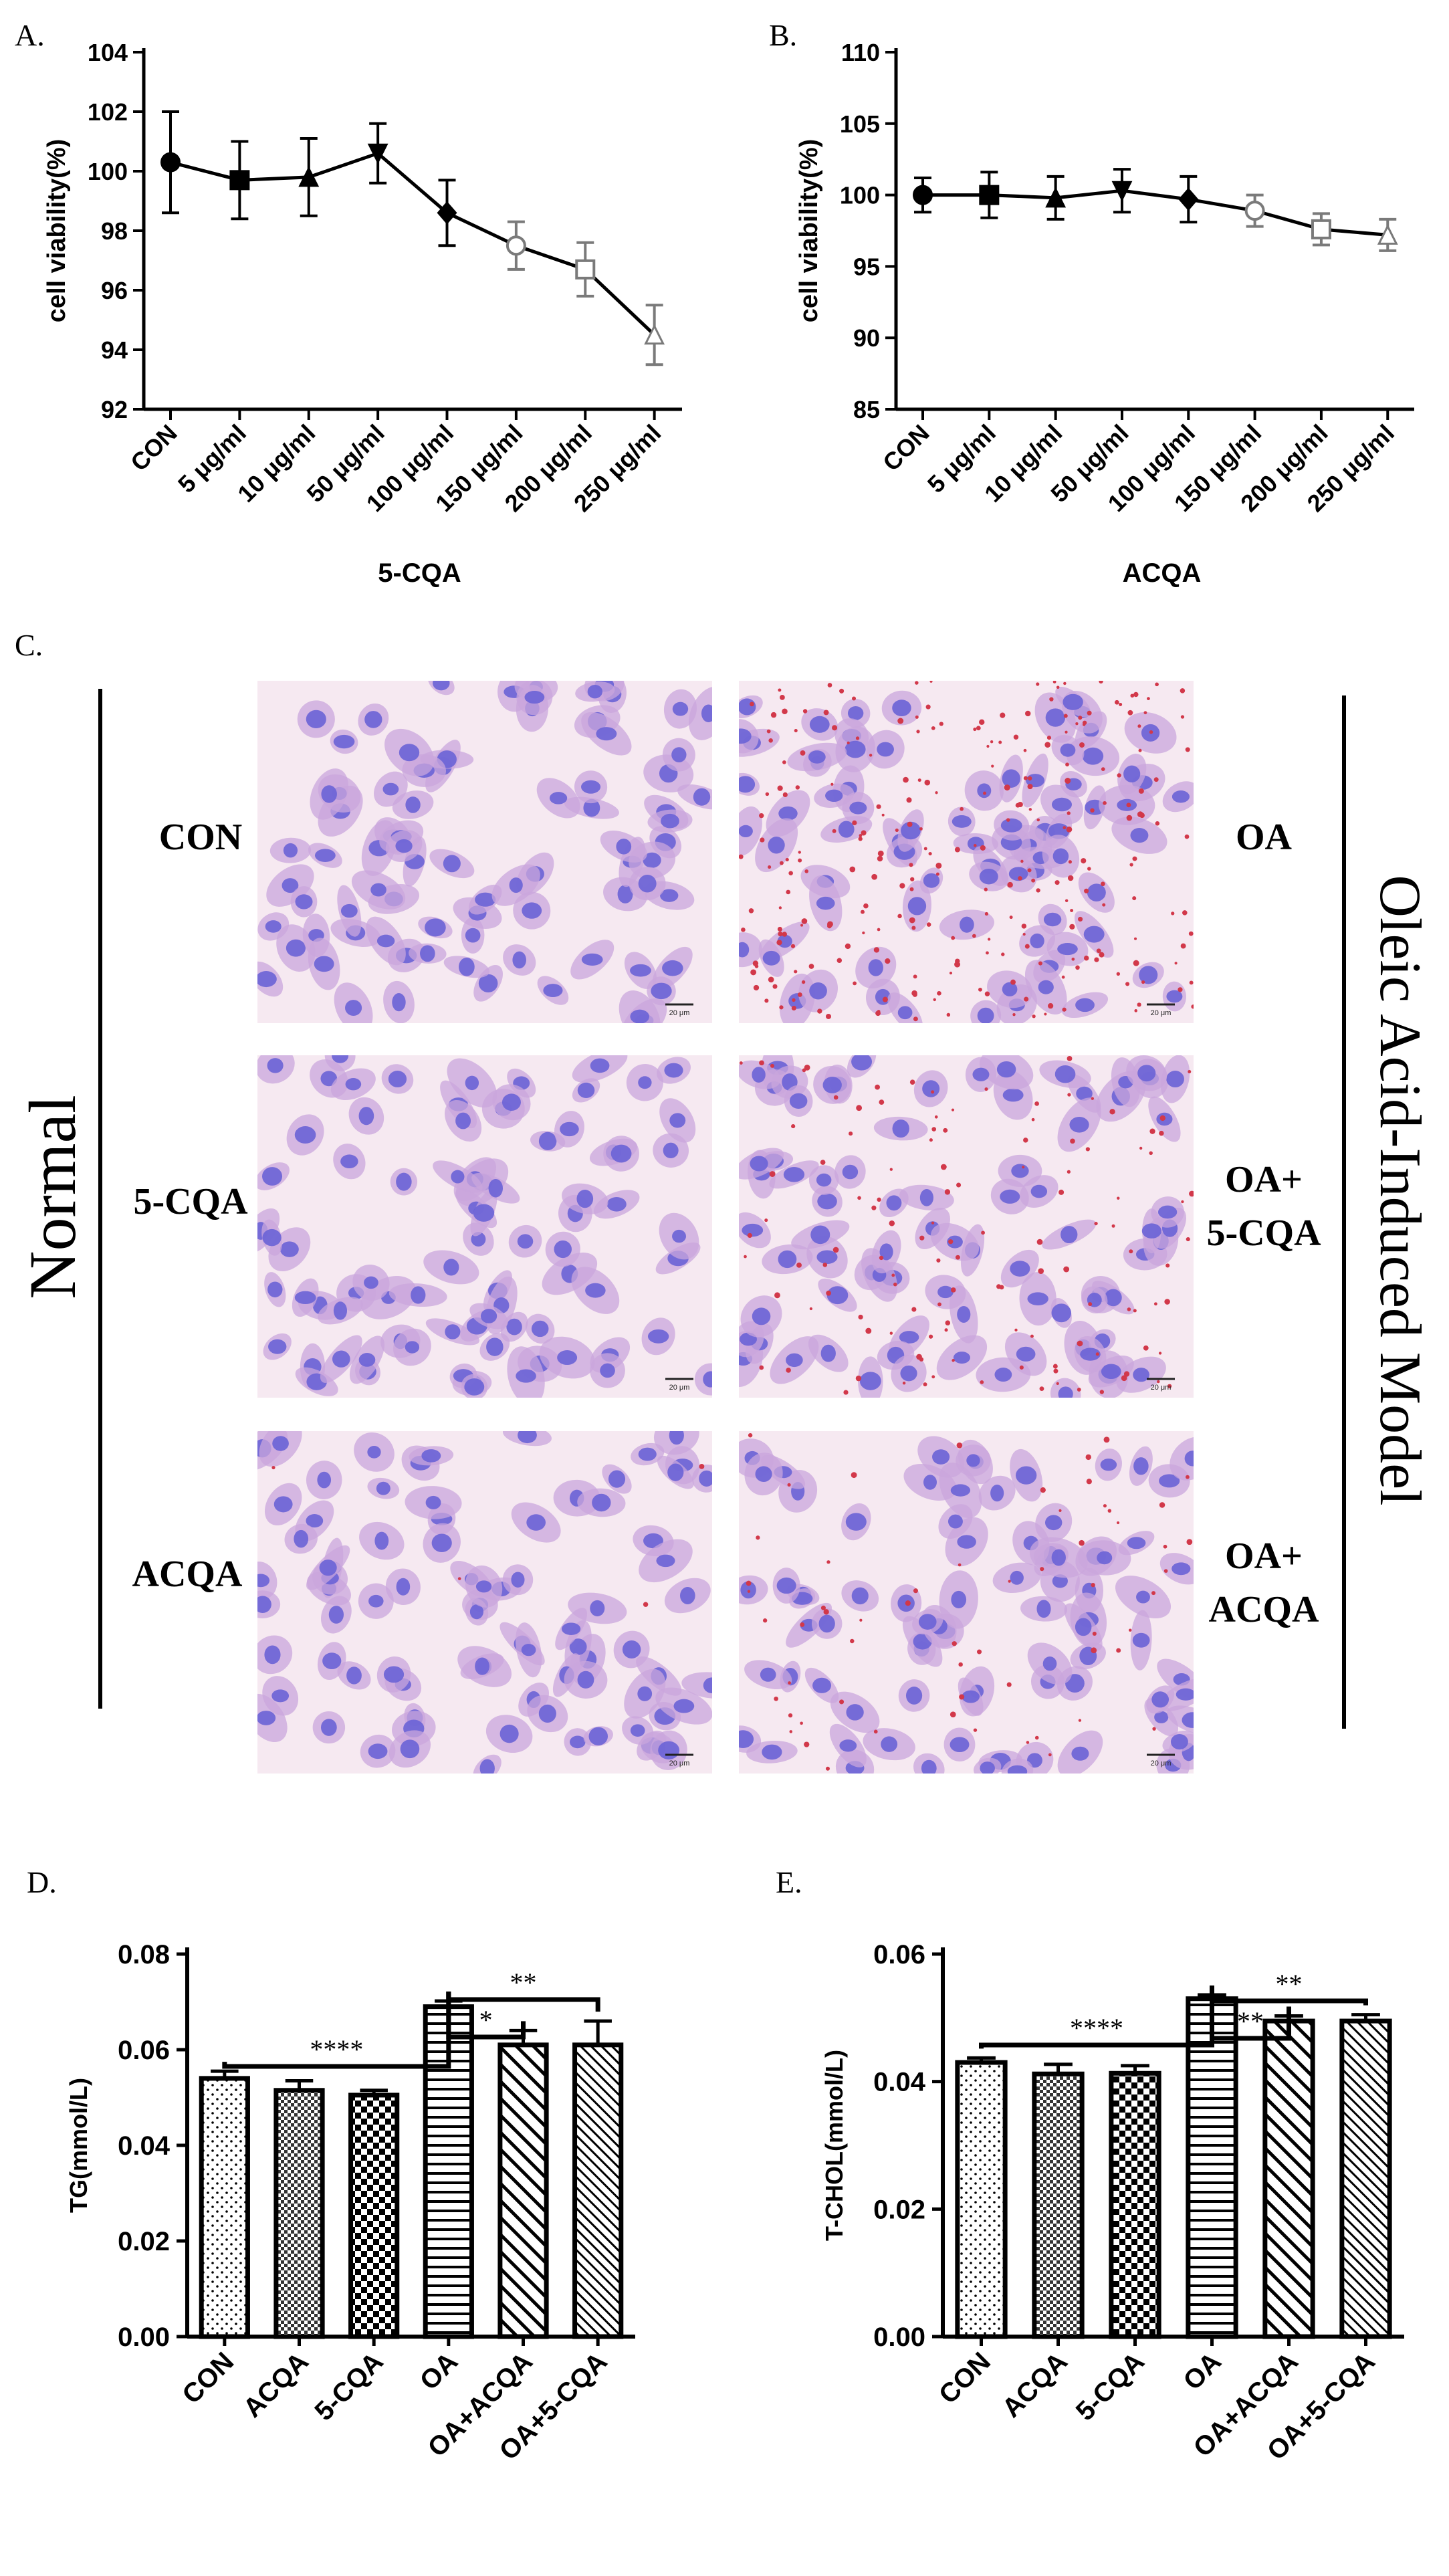 The width and height of the screenshot is (1449, 2576). What do you see at coordinates (52, 1197) in the screenshot?
I see `normal-group-label: Normal` at bounding box center [52, 1197].